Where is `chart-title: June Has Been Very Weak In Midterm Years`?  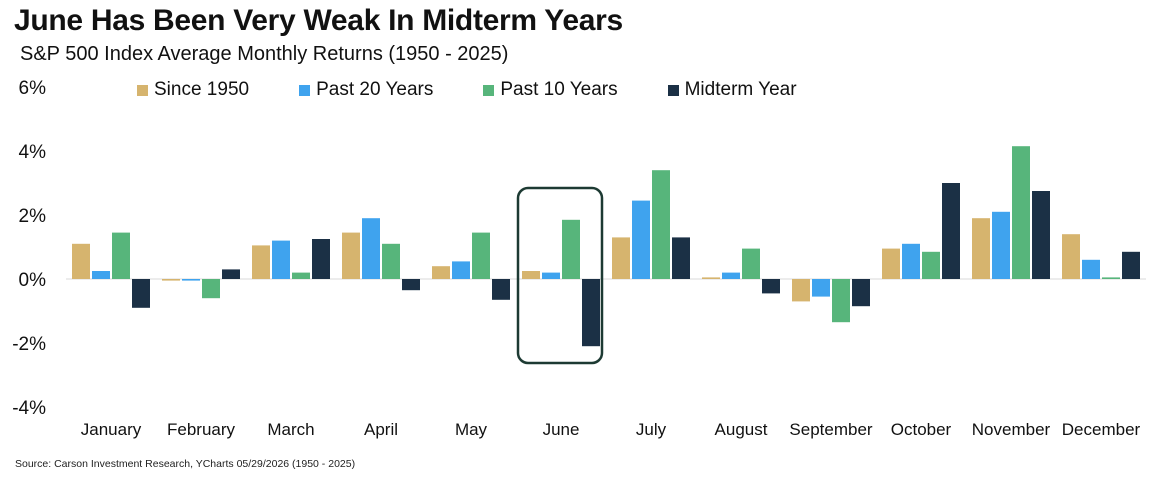
chart-title: June Has Been Very Weak In Midterm Years is located at coordinates (318, 20).